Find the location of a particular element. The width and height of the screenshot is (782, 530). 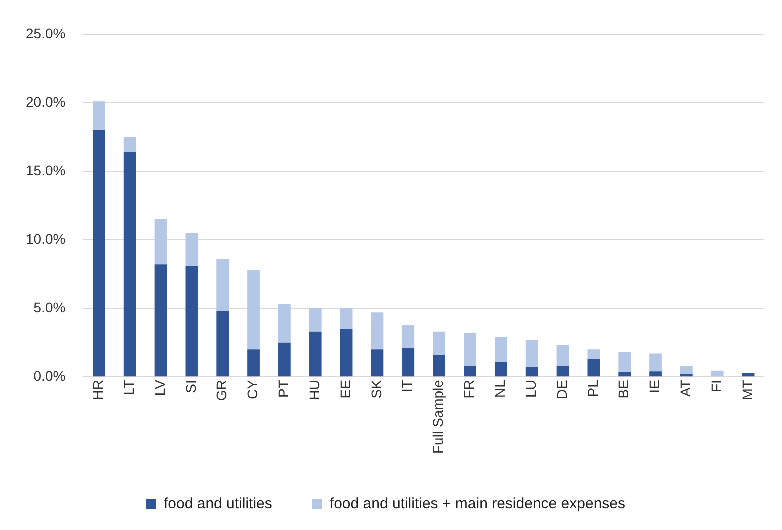

x-tick-label: AT is located at coordinates (686, 388).